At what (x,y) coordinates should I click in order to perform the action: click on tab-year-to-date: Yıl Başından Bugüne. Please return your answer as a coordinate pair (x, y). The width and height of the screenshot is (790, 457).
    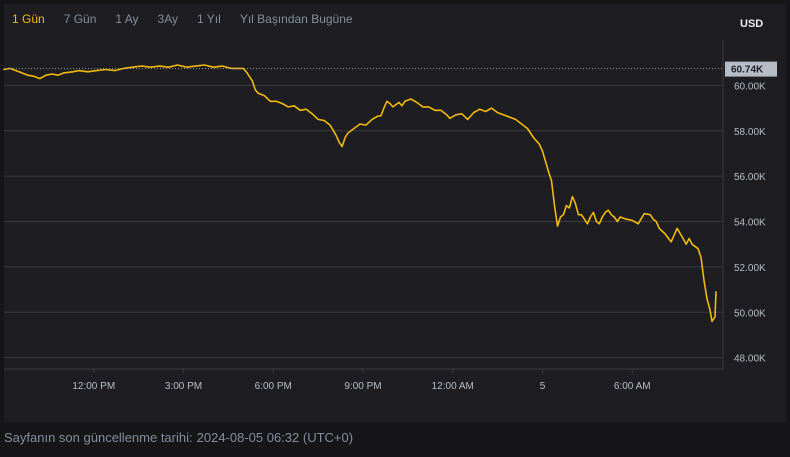
    Looking at the image, I should click on (296, 19).